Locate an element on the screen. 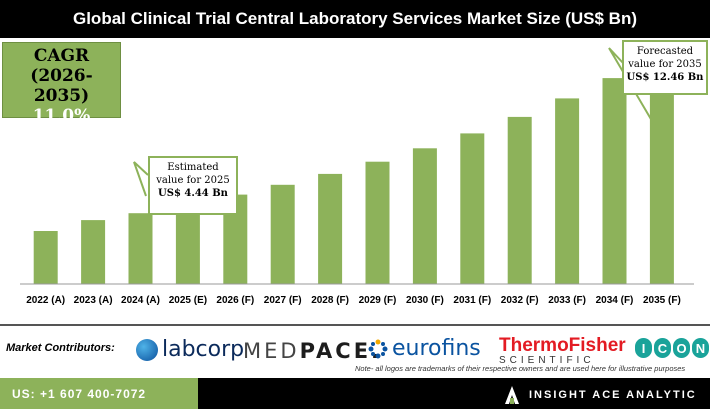  icon-letter: C is located at coordinates (662, 348).